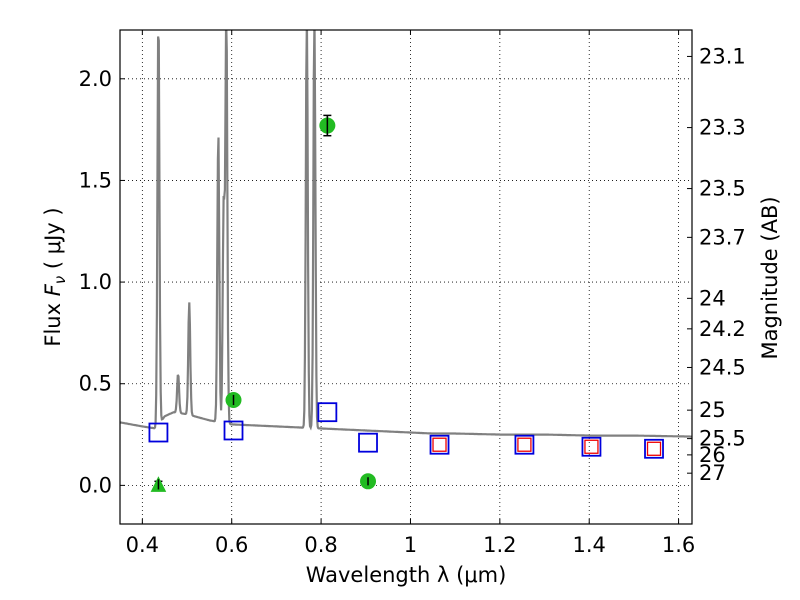  What do you see at coordinates (722, 237) in the screenshot?
I see `magnitude-tick-label: 23.7` at bounding box center [722, 237].